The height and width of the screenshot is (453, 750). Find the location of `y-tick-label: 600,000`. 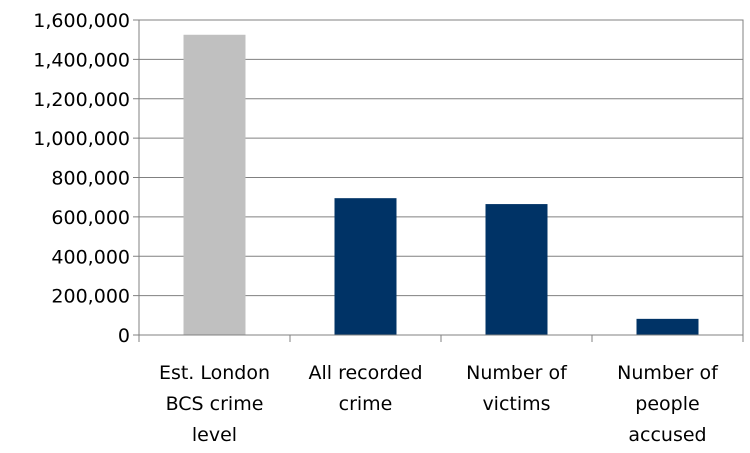

y-tick-label: 600,000 is located at coordinates (90, 218).